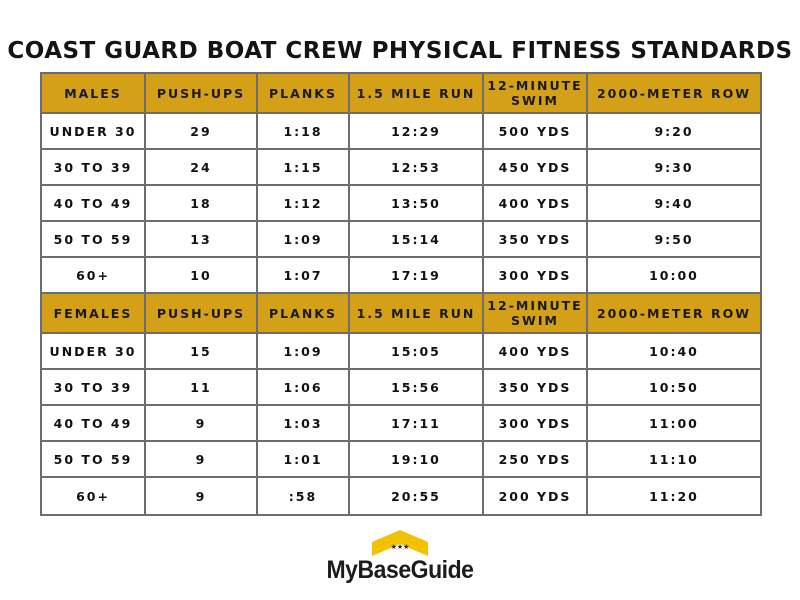 Image resolution: width=800 pixels, height=600 pixels. Describe the element at coordinates (416, 423) in the screenshot. I see `run-cell: 17:11` at that location.